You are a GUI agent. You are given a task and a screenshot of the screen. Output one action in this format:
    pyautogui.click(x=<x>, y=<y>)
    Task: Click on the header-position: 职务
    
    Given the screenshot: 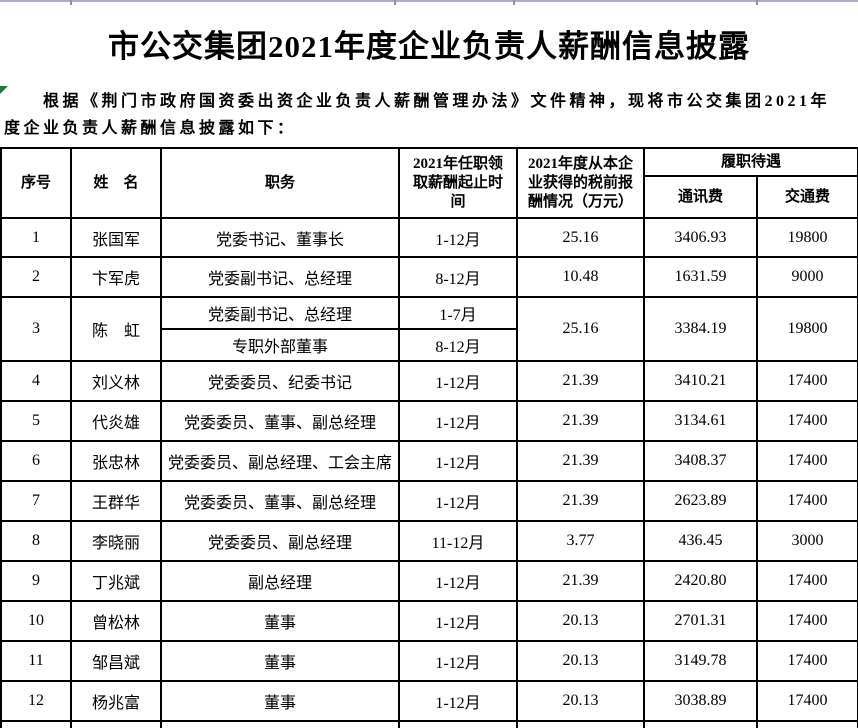 What is the action you would take?
    pyautogui.click(x=280, y=183)
    